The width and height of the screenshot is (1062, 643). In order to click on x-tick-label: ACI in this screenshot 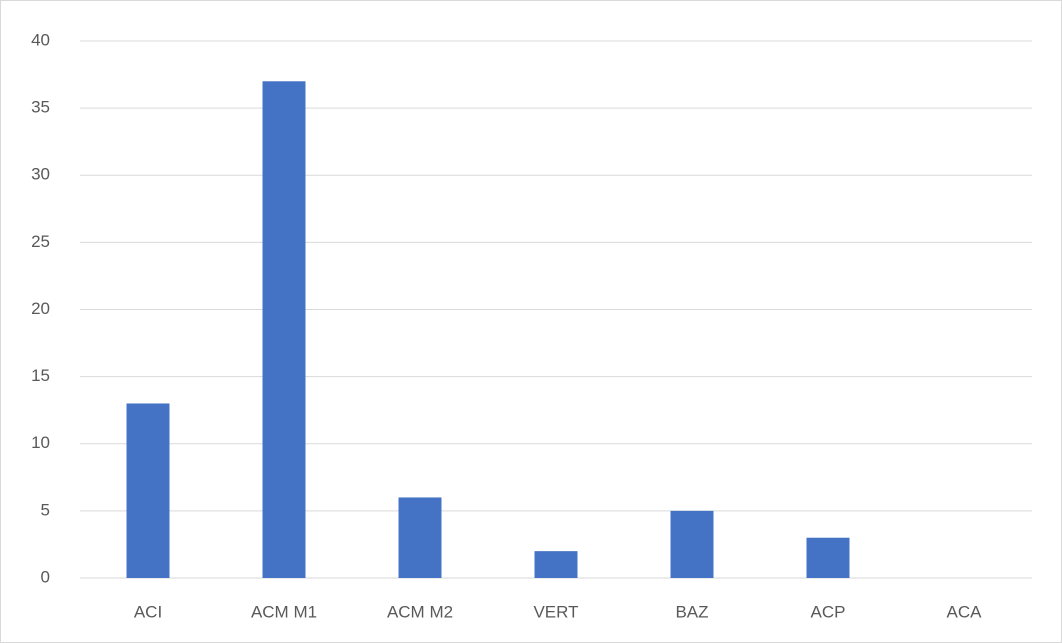, I will do `click(148, 611)`.